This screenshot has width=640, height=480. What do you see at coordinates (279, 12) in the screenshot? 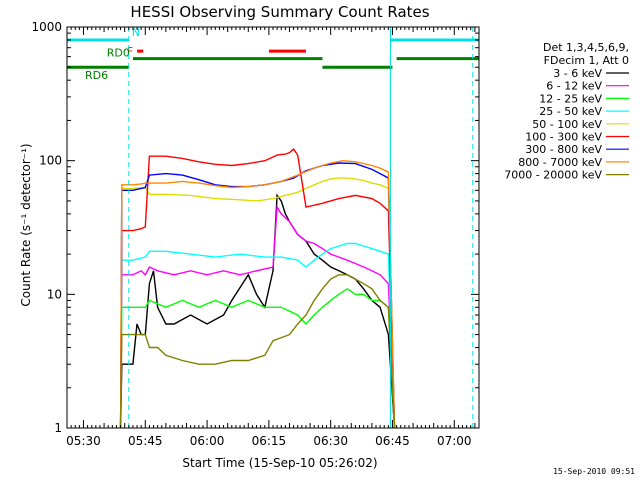
I see `chart-title: HESSI Observing Summary Count Rates` at bounding box center [279, 12].